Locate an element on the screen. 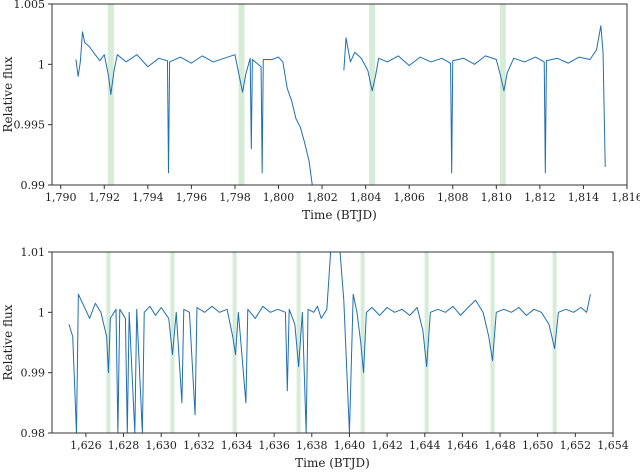 The width and height of the screenshot is (640, 472). x-tick-label: 1,806 is located at coordinates (409, 197).